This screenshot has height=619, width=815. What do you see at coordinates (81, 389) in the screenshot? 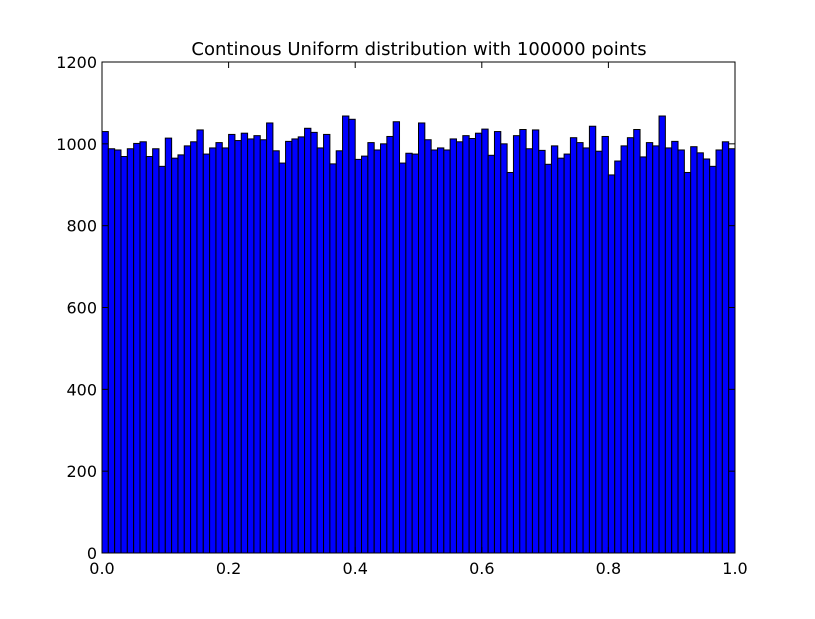
I see `y-tick-label: 400` at bounding box center [81, 389].